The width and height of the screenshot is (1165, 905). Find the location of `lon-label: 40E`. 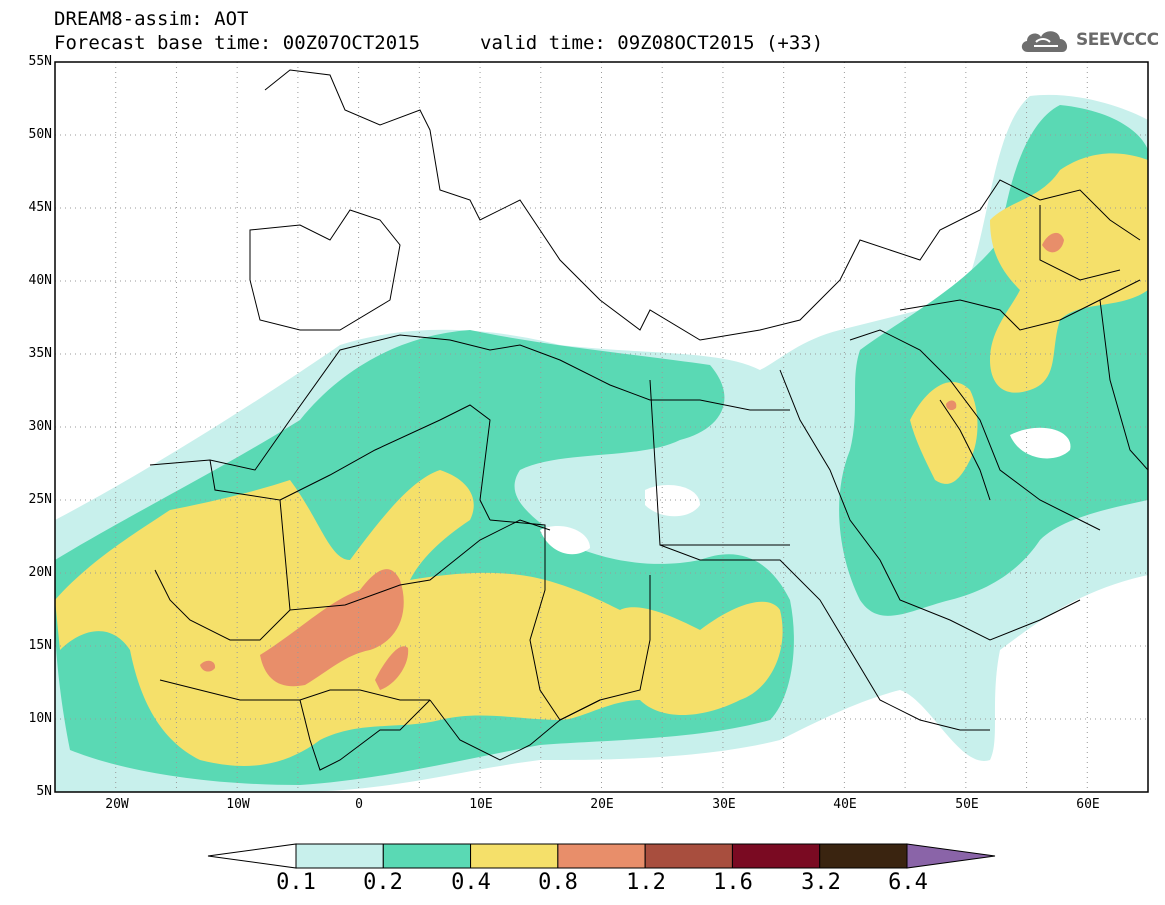

lon-label: 40E is located at coordinates (845, 804).